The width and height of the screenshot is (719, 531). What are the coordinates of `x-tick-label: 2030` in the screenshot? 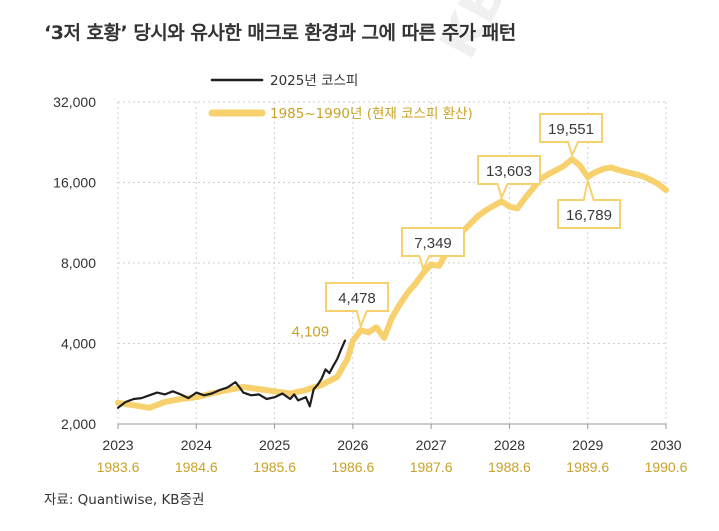 It's located at (665, 445).